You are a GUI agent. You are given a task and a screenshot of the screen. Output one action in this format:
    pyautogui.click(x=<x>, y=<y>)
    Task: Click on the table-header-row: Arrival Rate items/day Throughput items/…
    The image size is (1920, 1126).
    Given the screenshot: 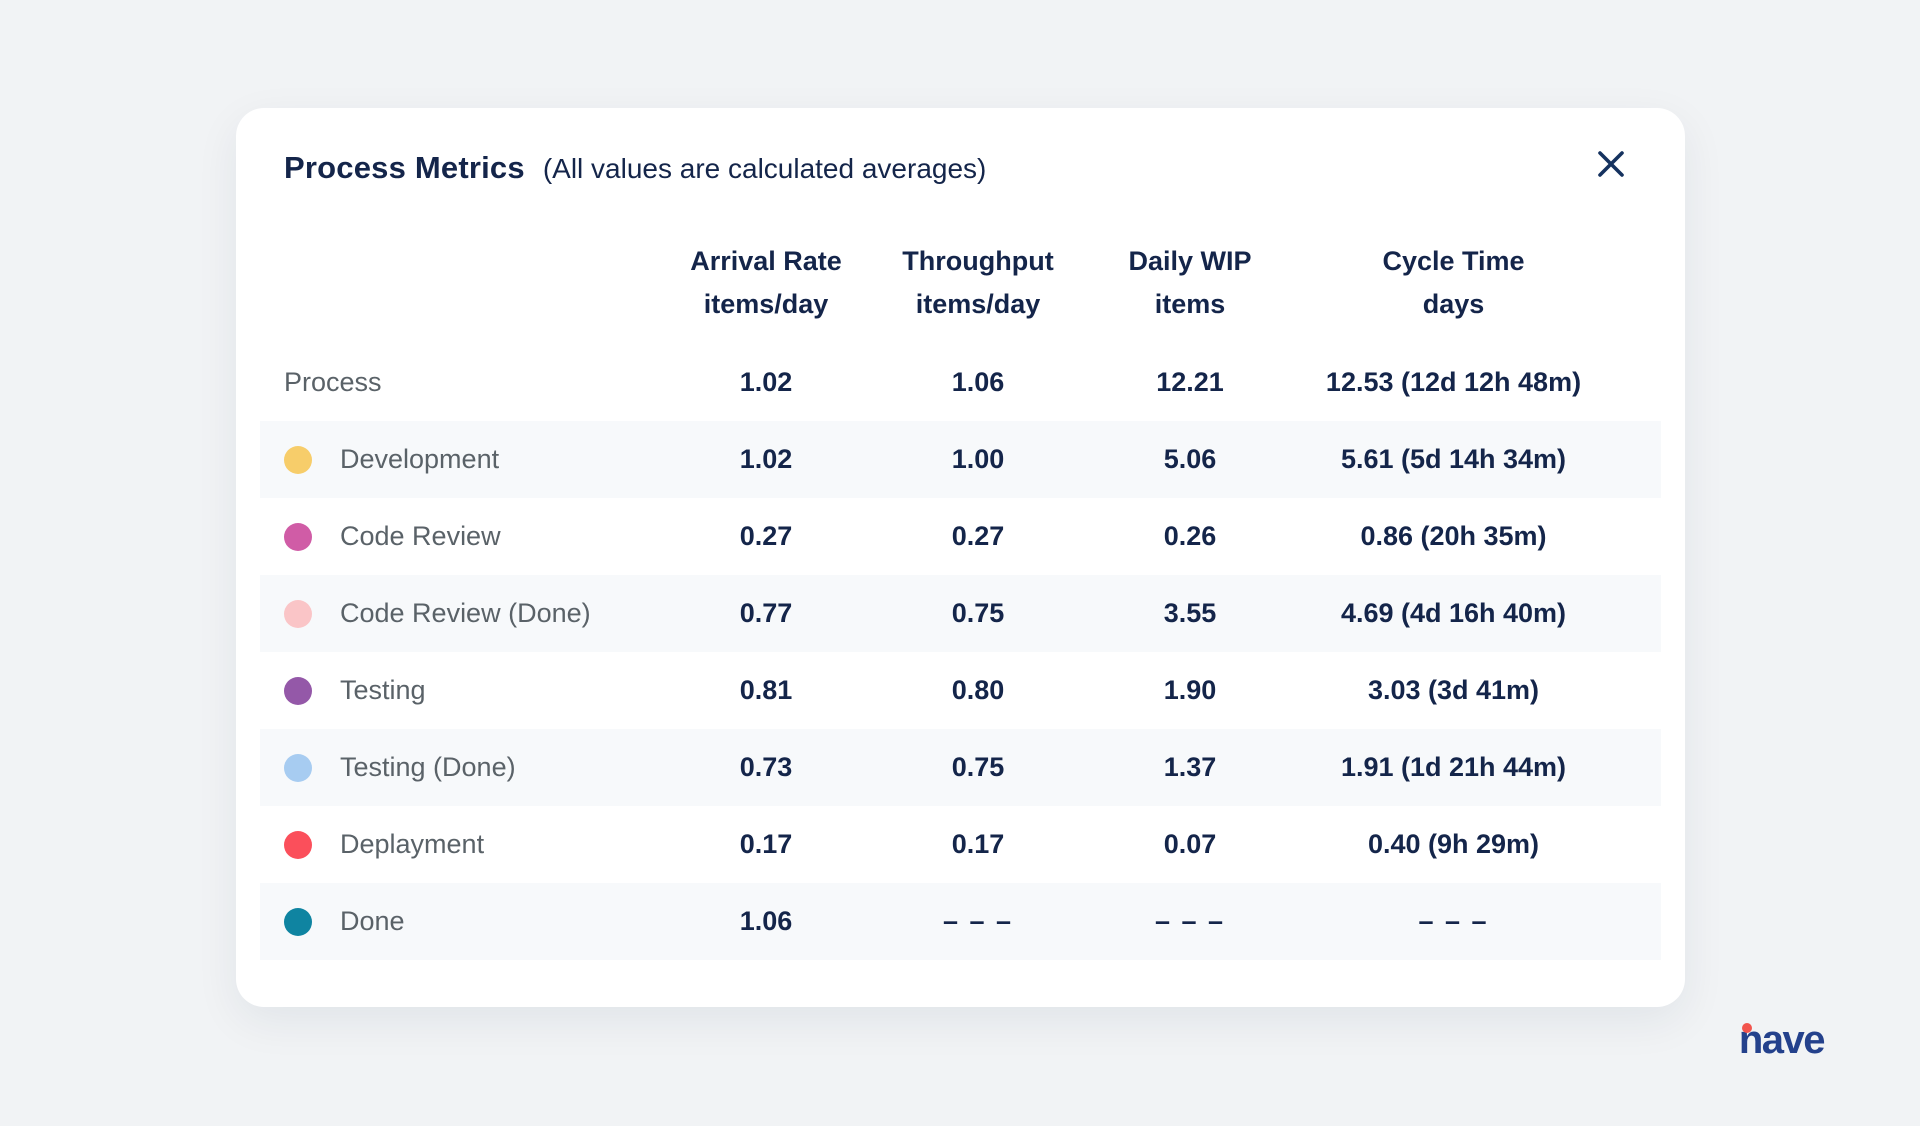 What is the action you would take?
    pyautogui.click(x=960, y=283)
    